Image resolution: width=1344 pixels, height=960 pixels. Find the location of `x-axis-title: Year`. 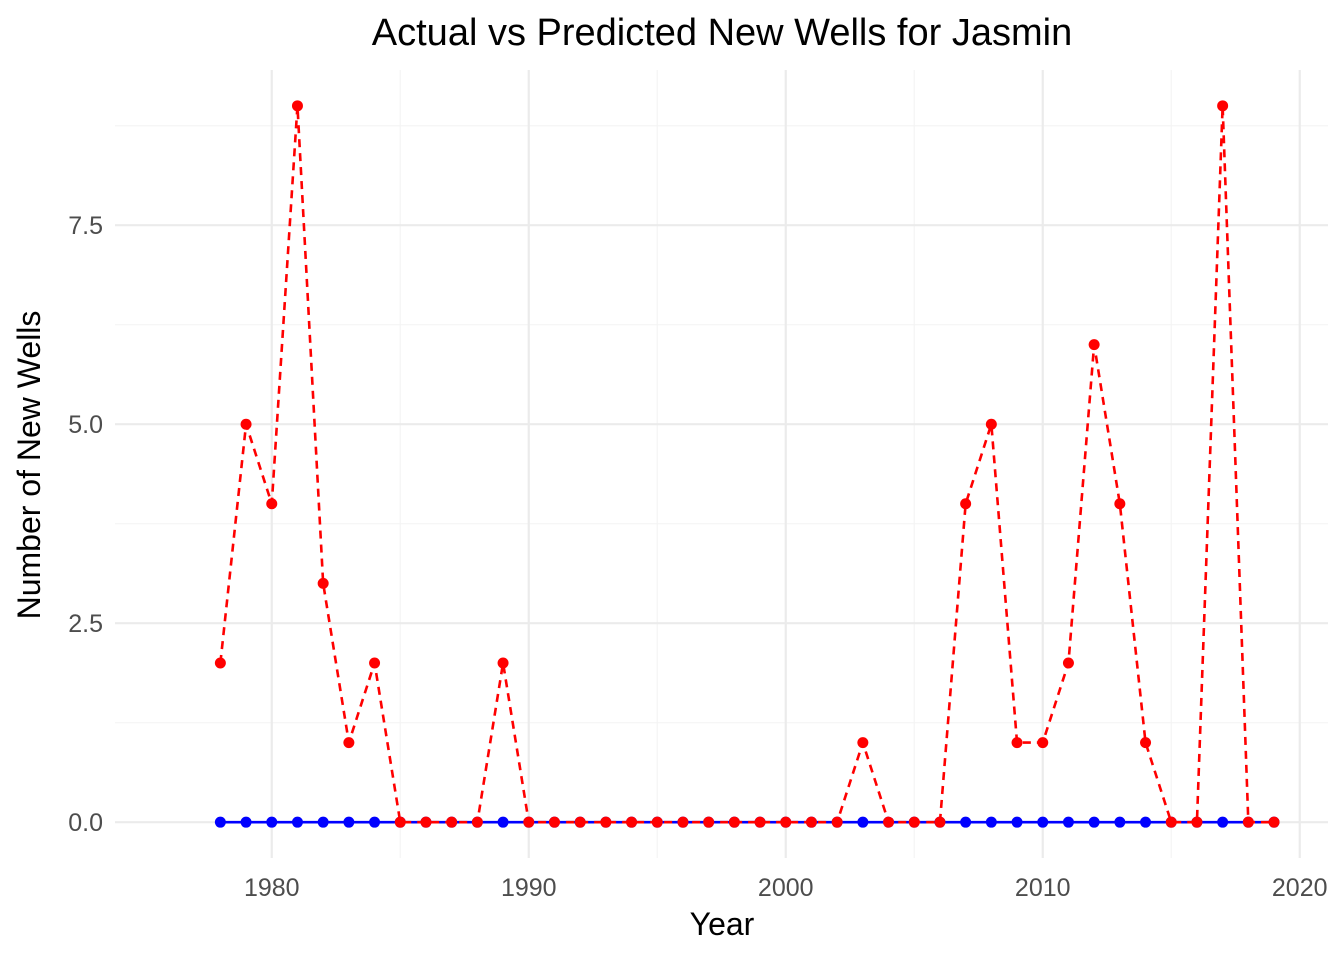

x-axis-title: Year is located at coordinates (722, 924).